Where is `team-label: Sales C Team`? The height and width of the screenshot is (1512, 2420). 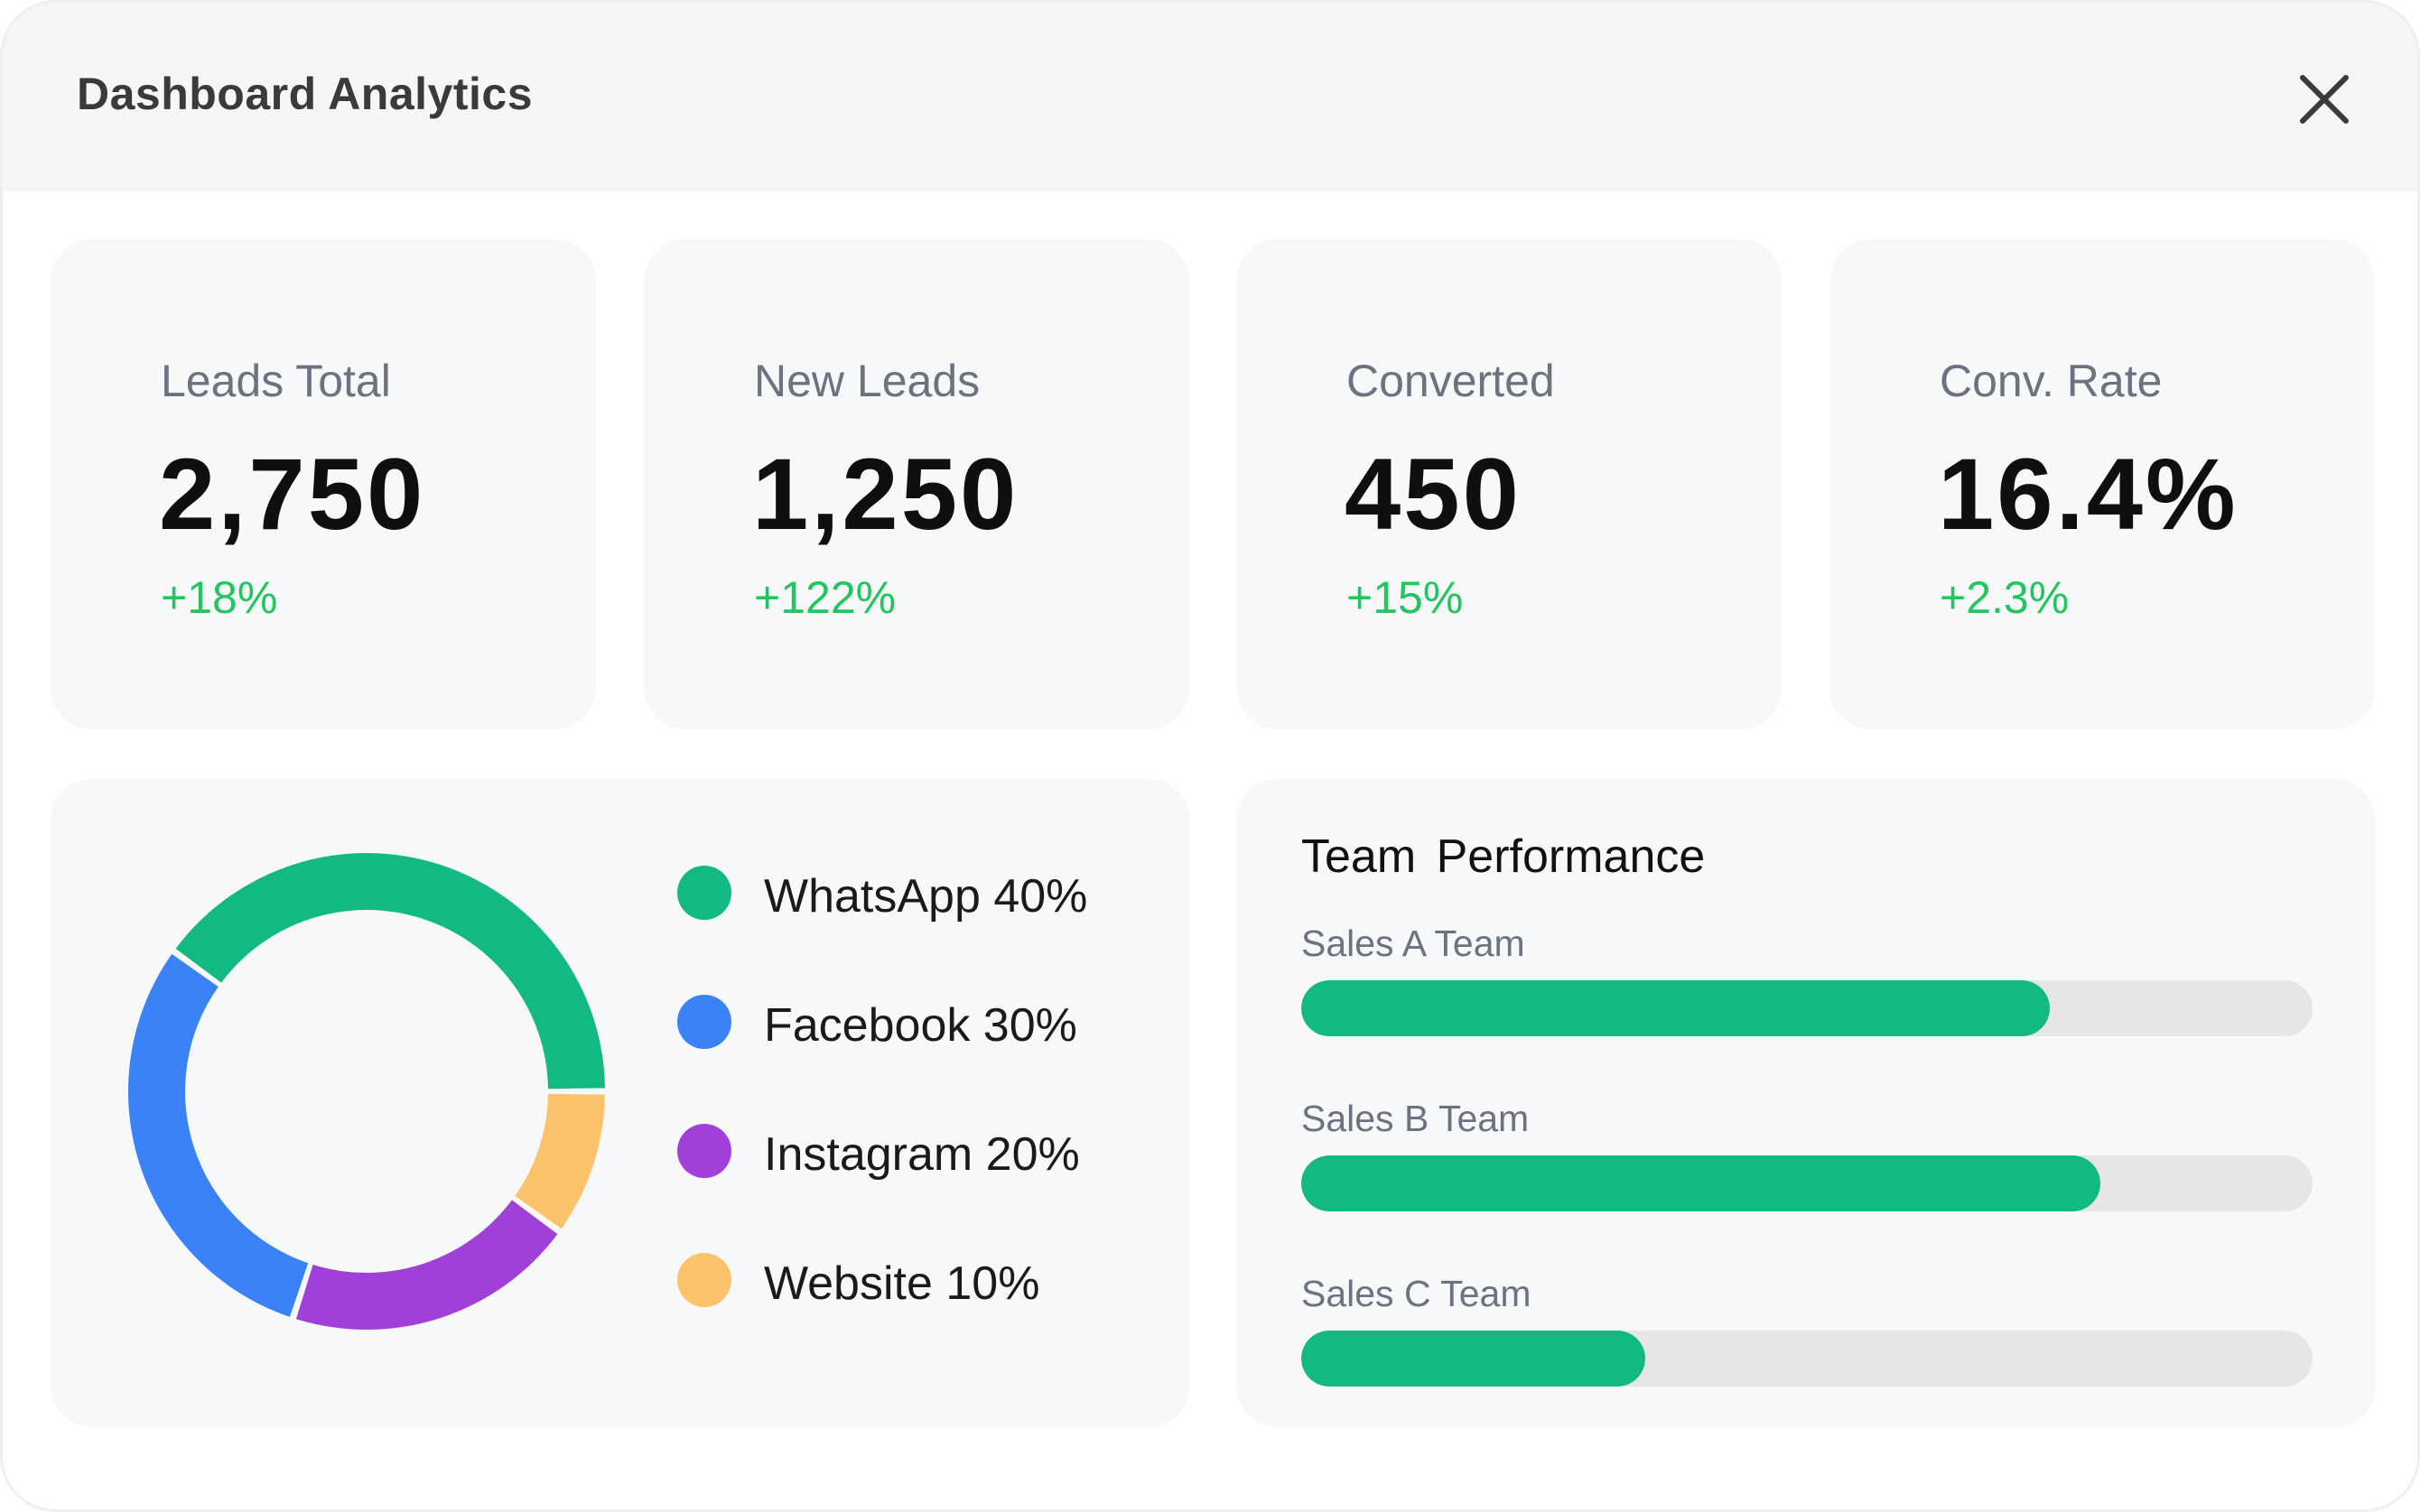
team-label: Sales C Team is located at coordinates (1416, 1293).